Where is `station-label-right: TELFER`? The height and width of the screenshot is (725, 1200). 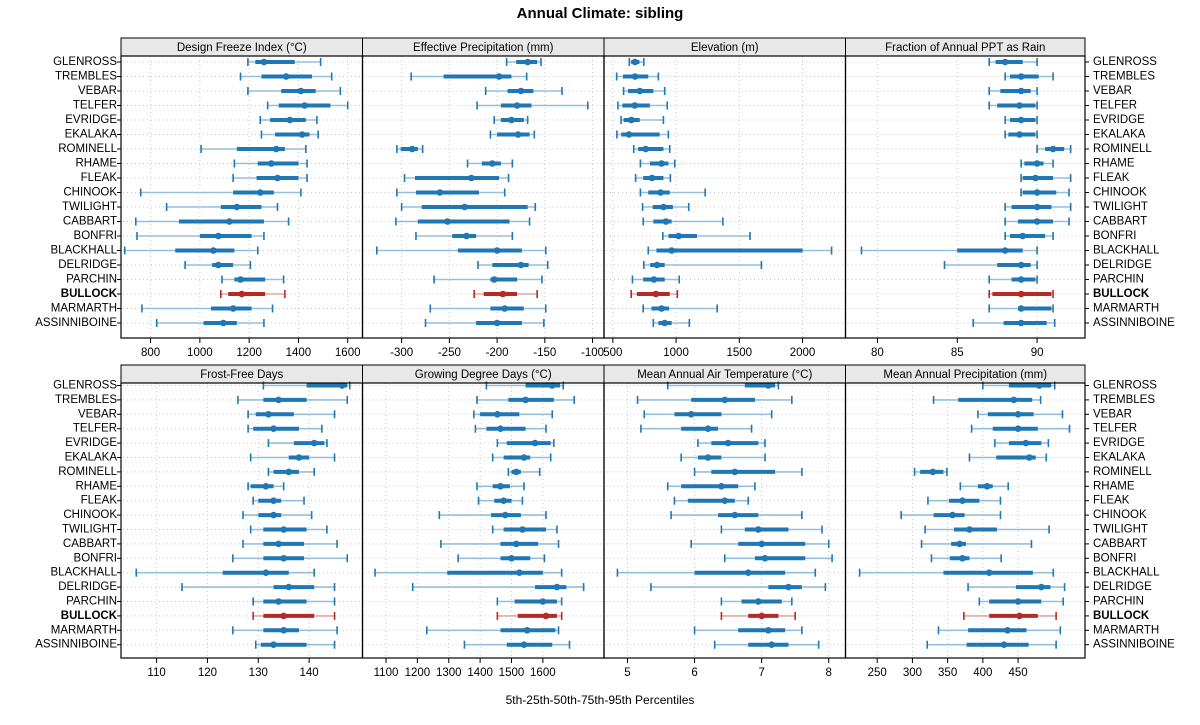
station-label-right: TELFER is located at coordinates (1115, 106).